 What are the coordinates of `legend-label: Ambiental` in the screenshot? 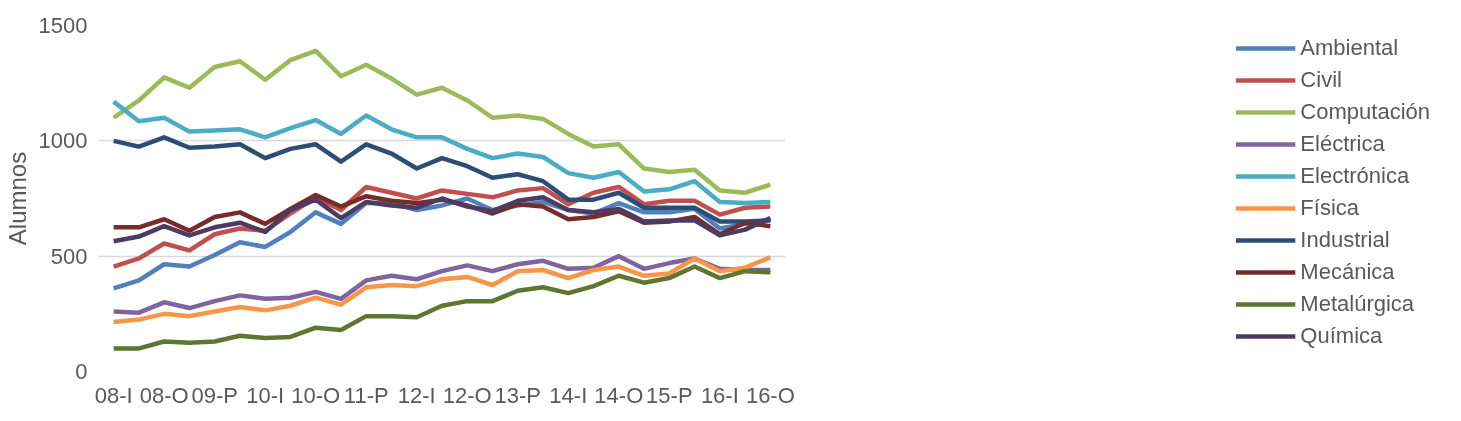 It's located at (1349, 48).